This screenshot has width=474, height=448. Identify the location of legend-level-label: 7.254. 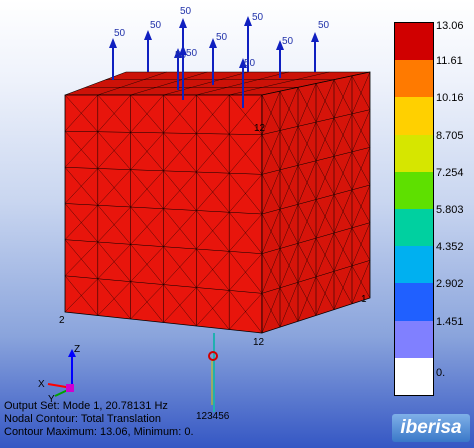
(450, 172).